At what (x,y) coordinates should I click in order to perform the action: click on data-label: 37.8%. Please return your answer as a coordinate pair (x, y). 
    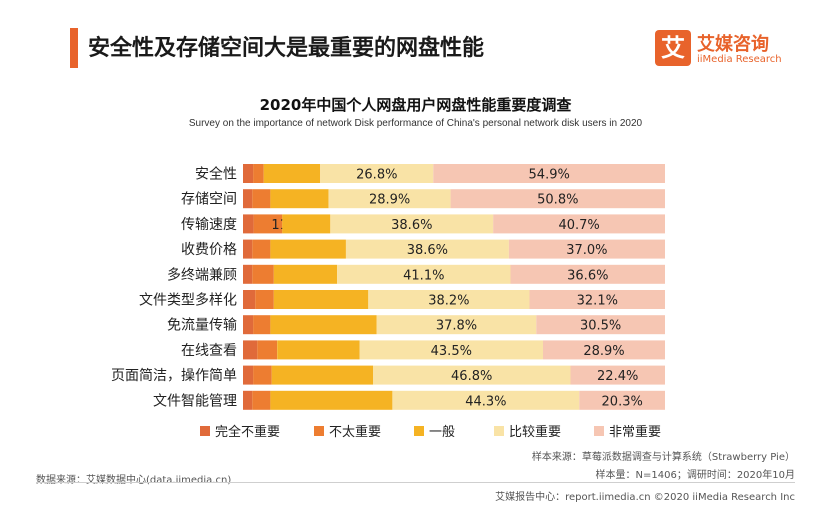
    Looking at the image, I should click on (456, 326).